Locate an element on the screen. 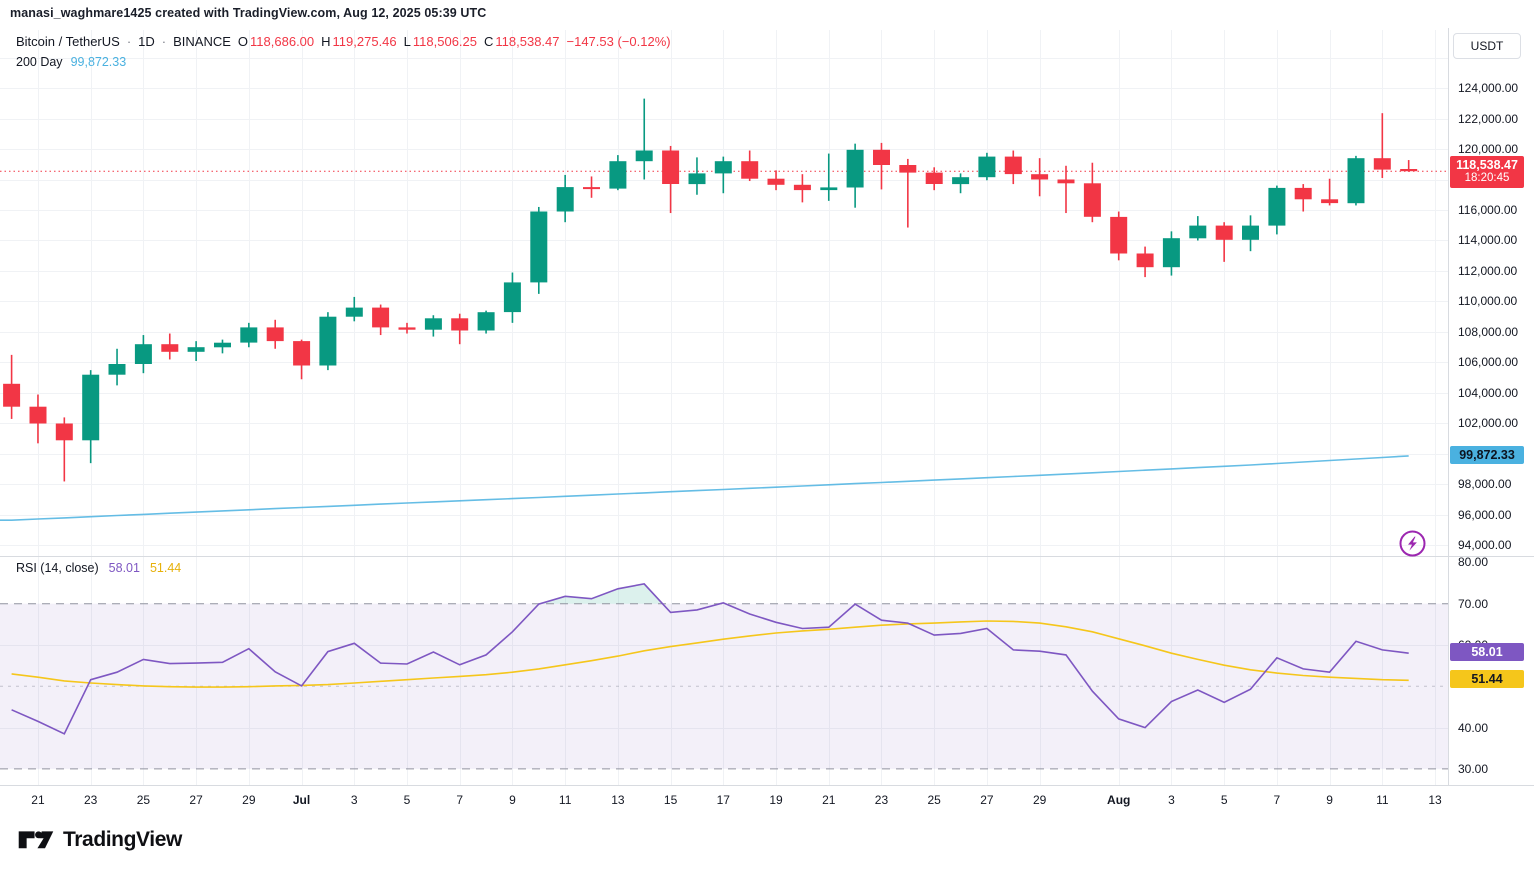  price-tick: 122,000.00 is located at coordinates (1488, 118).